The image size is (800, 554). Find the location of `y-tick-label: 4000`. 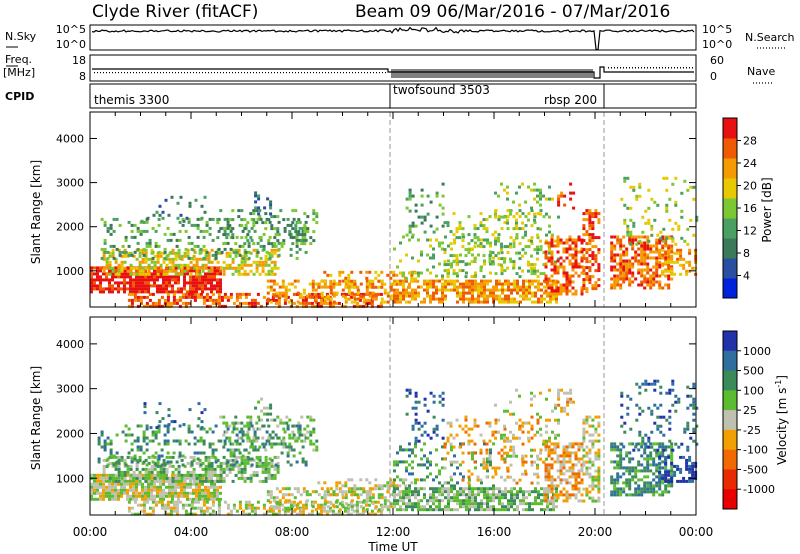

y-tick-label: 4000 is located at coordinates (70, 138).